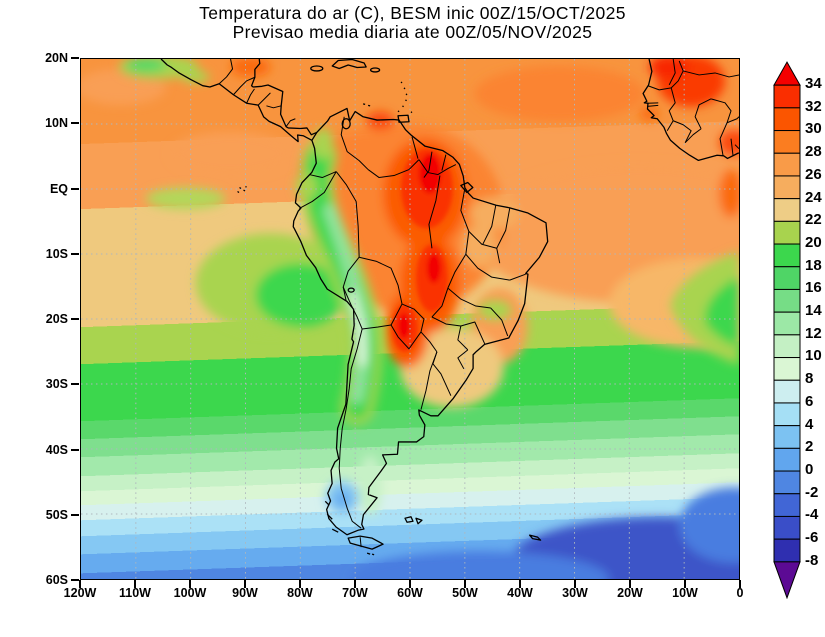  I want to click on colorbar-label-8: 8, so click(809, 379).